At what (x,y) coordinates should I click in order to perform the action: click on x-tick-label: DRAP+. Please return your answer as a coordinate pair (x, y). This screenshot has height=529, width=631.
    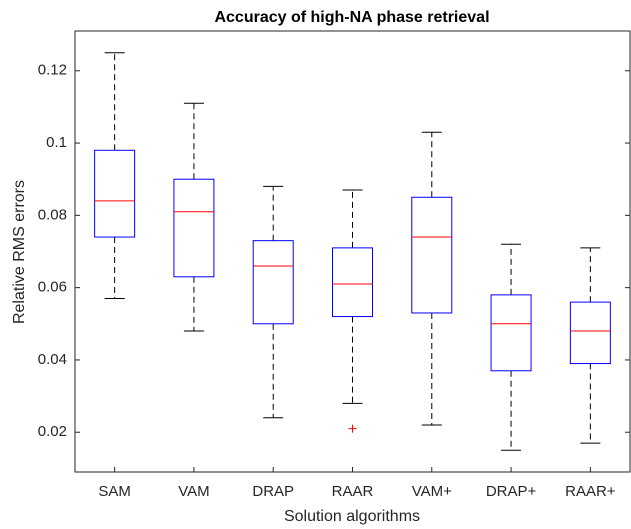
    Looking at the image, I should click on (511, 491).